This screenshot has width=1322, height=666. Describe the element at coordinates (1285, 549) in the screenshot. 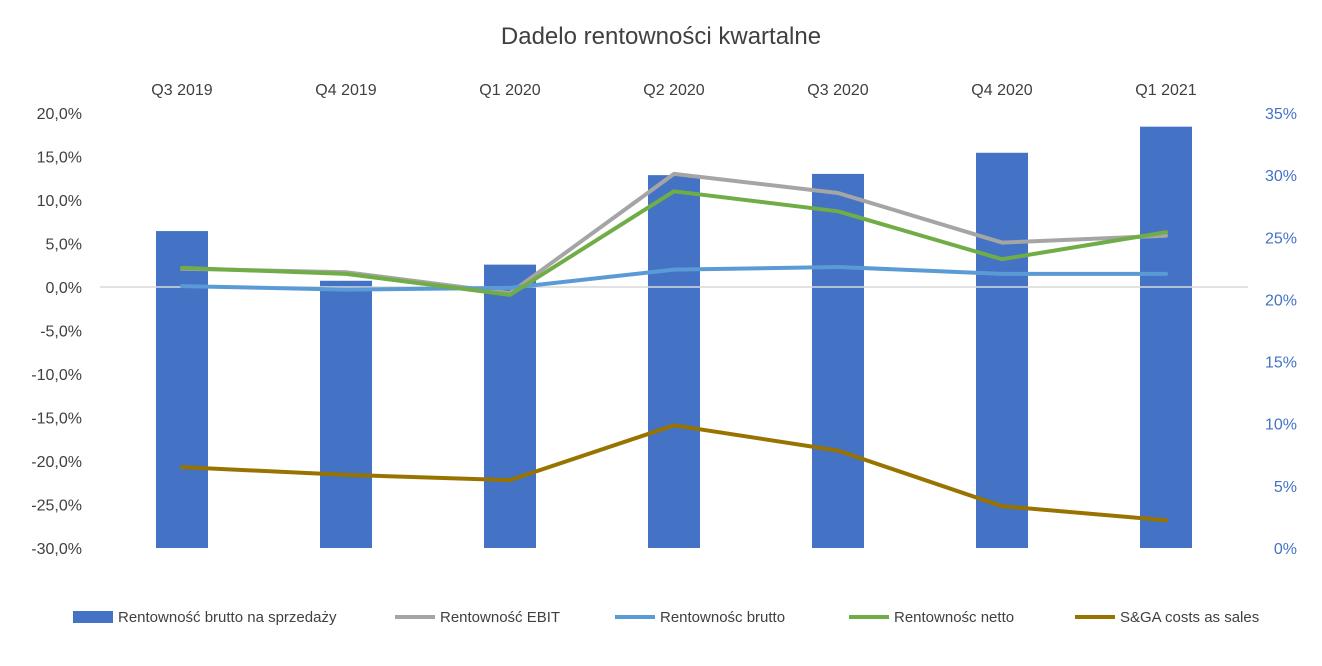

I see `right-tick-label: 0%` at that location.